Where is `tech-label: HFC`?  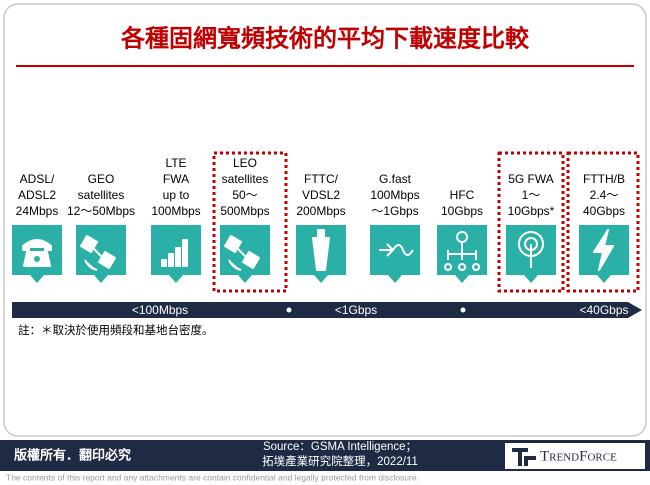 tech-label: HFC is located at coordinates (462, 195).